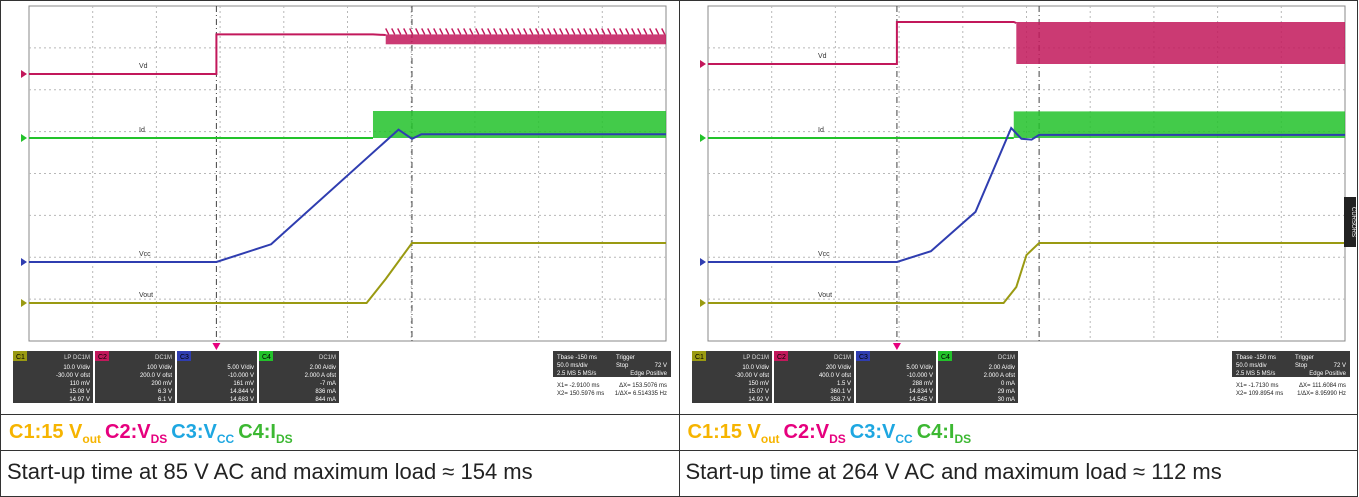 Image resolution: width=1359 pixels, height=497 pixels. What do you see at coordinates (1327, 374) in the screenshot?
I see `timebase-trigtype: Edge Positive` at bounding box center [1327, 374].